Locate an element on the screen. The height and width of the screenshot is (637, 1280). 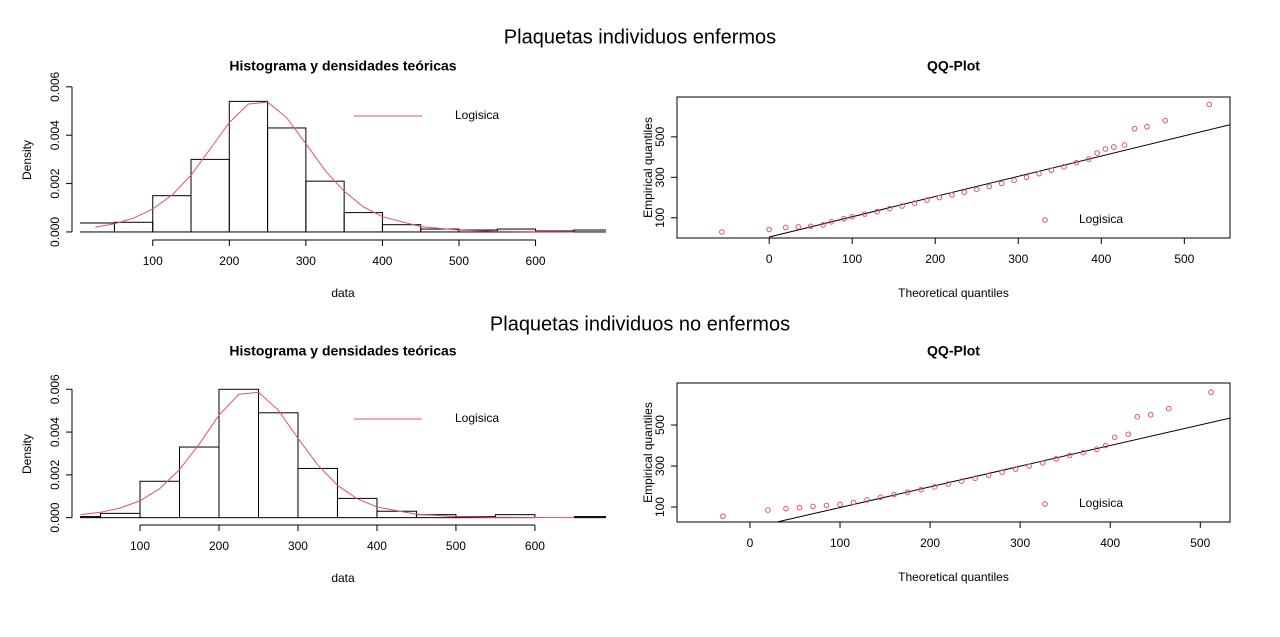
legend-marker is located at coordinates (1045, 504).